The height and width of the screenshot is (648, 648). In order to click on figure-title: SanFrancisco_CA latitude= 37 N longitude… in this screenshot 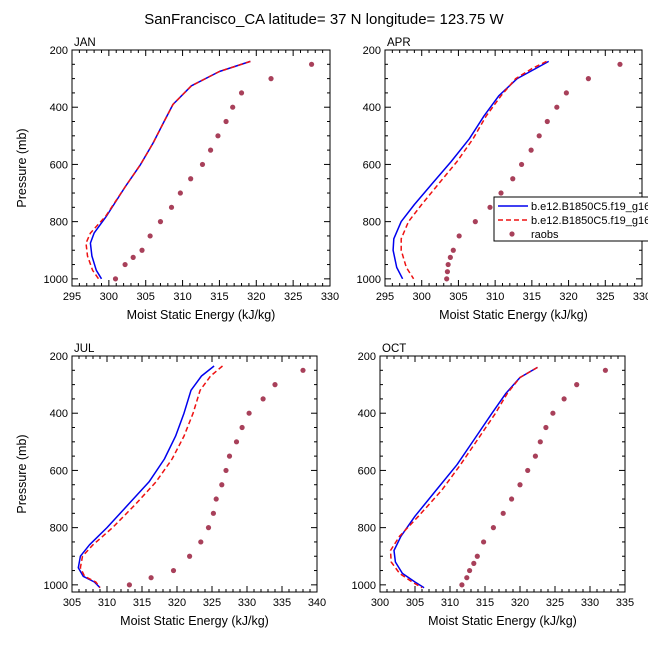, I will do `click(324, 19)`.